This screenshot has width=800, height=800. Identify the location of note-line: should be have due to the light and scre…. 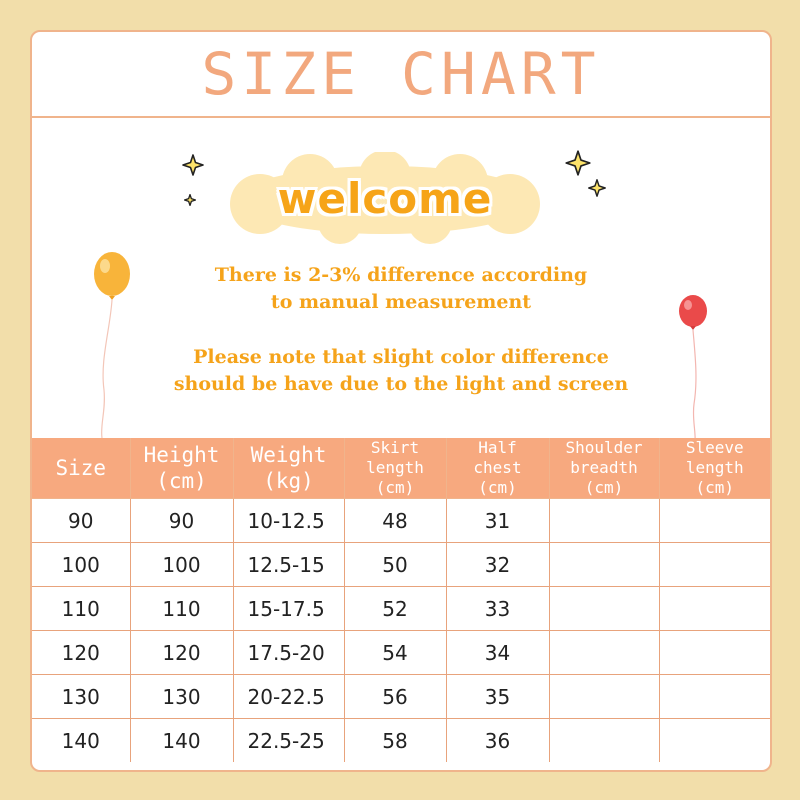
(401, 384).